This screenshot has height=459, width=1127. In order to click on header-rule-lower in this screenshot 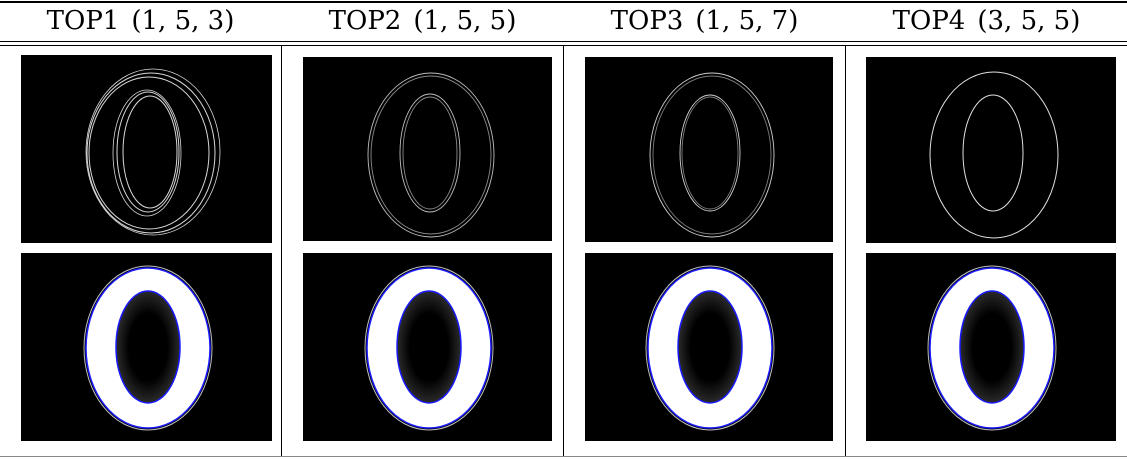, I will do `click(563, 45)`.